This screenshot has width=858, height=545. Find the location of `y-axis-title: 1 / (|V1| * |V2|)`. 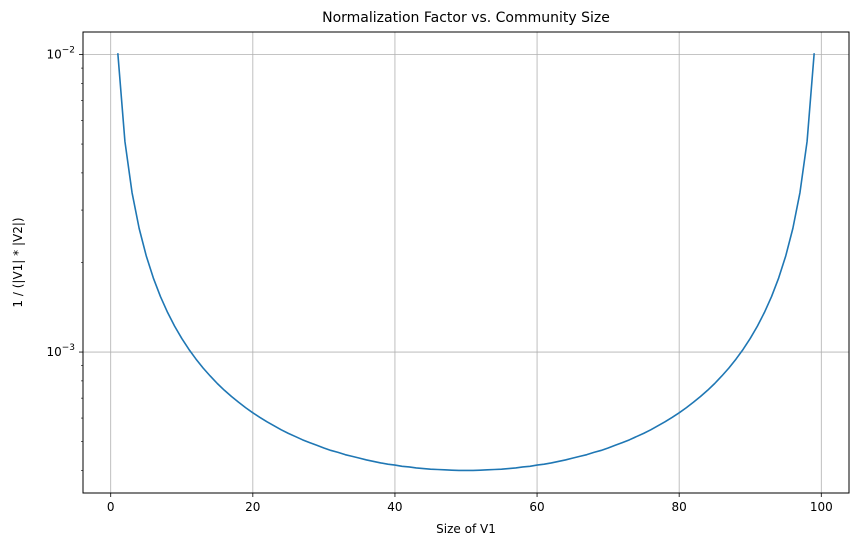

y-axis-title: 1 / (|V1| * |V2|) is located at coordinates (18, 262).